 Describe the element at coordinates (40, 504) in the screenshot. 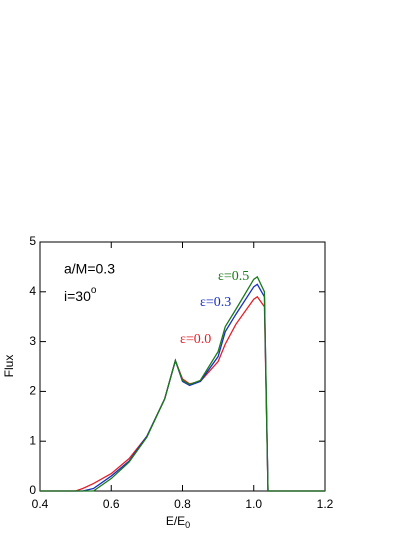

I see `x-tick-label: 0.4` at that location.